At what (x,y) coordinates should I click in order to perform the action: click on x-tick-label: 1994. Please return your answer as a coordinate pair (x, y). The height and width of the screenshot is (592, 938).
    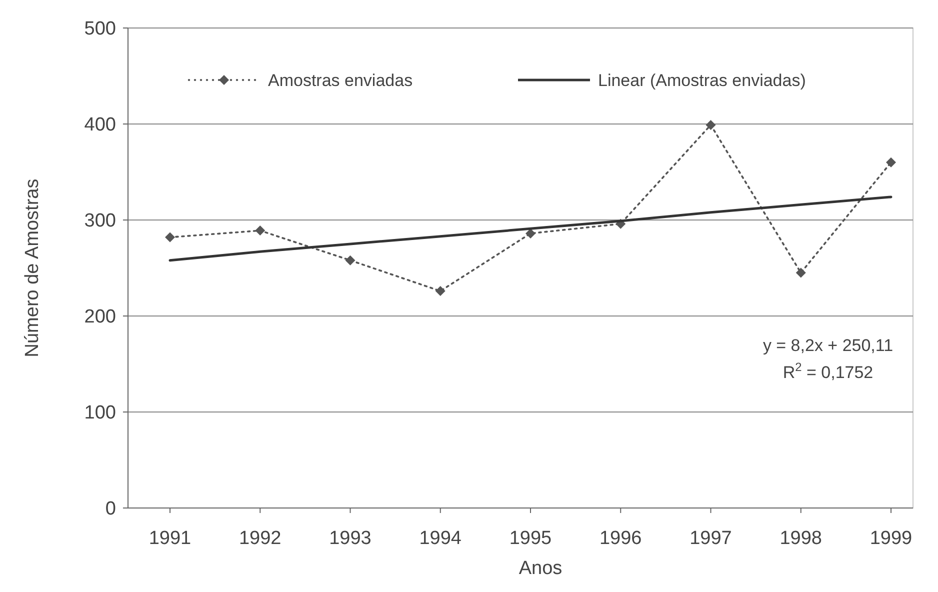
    Looking at the image, I should click on (440, 538).